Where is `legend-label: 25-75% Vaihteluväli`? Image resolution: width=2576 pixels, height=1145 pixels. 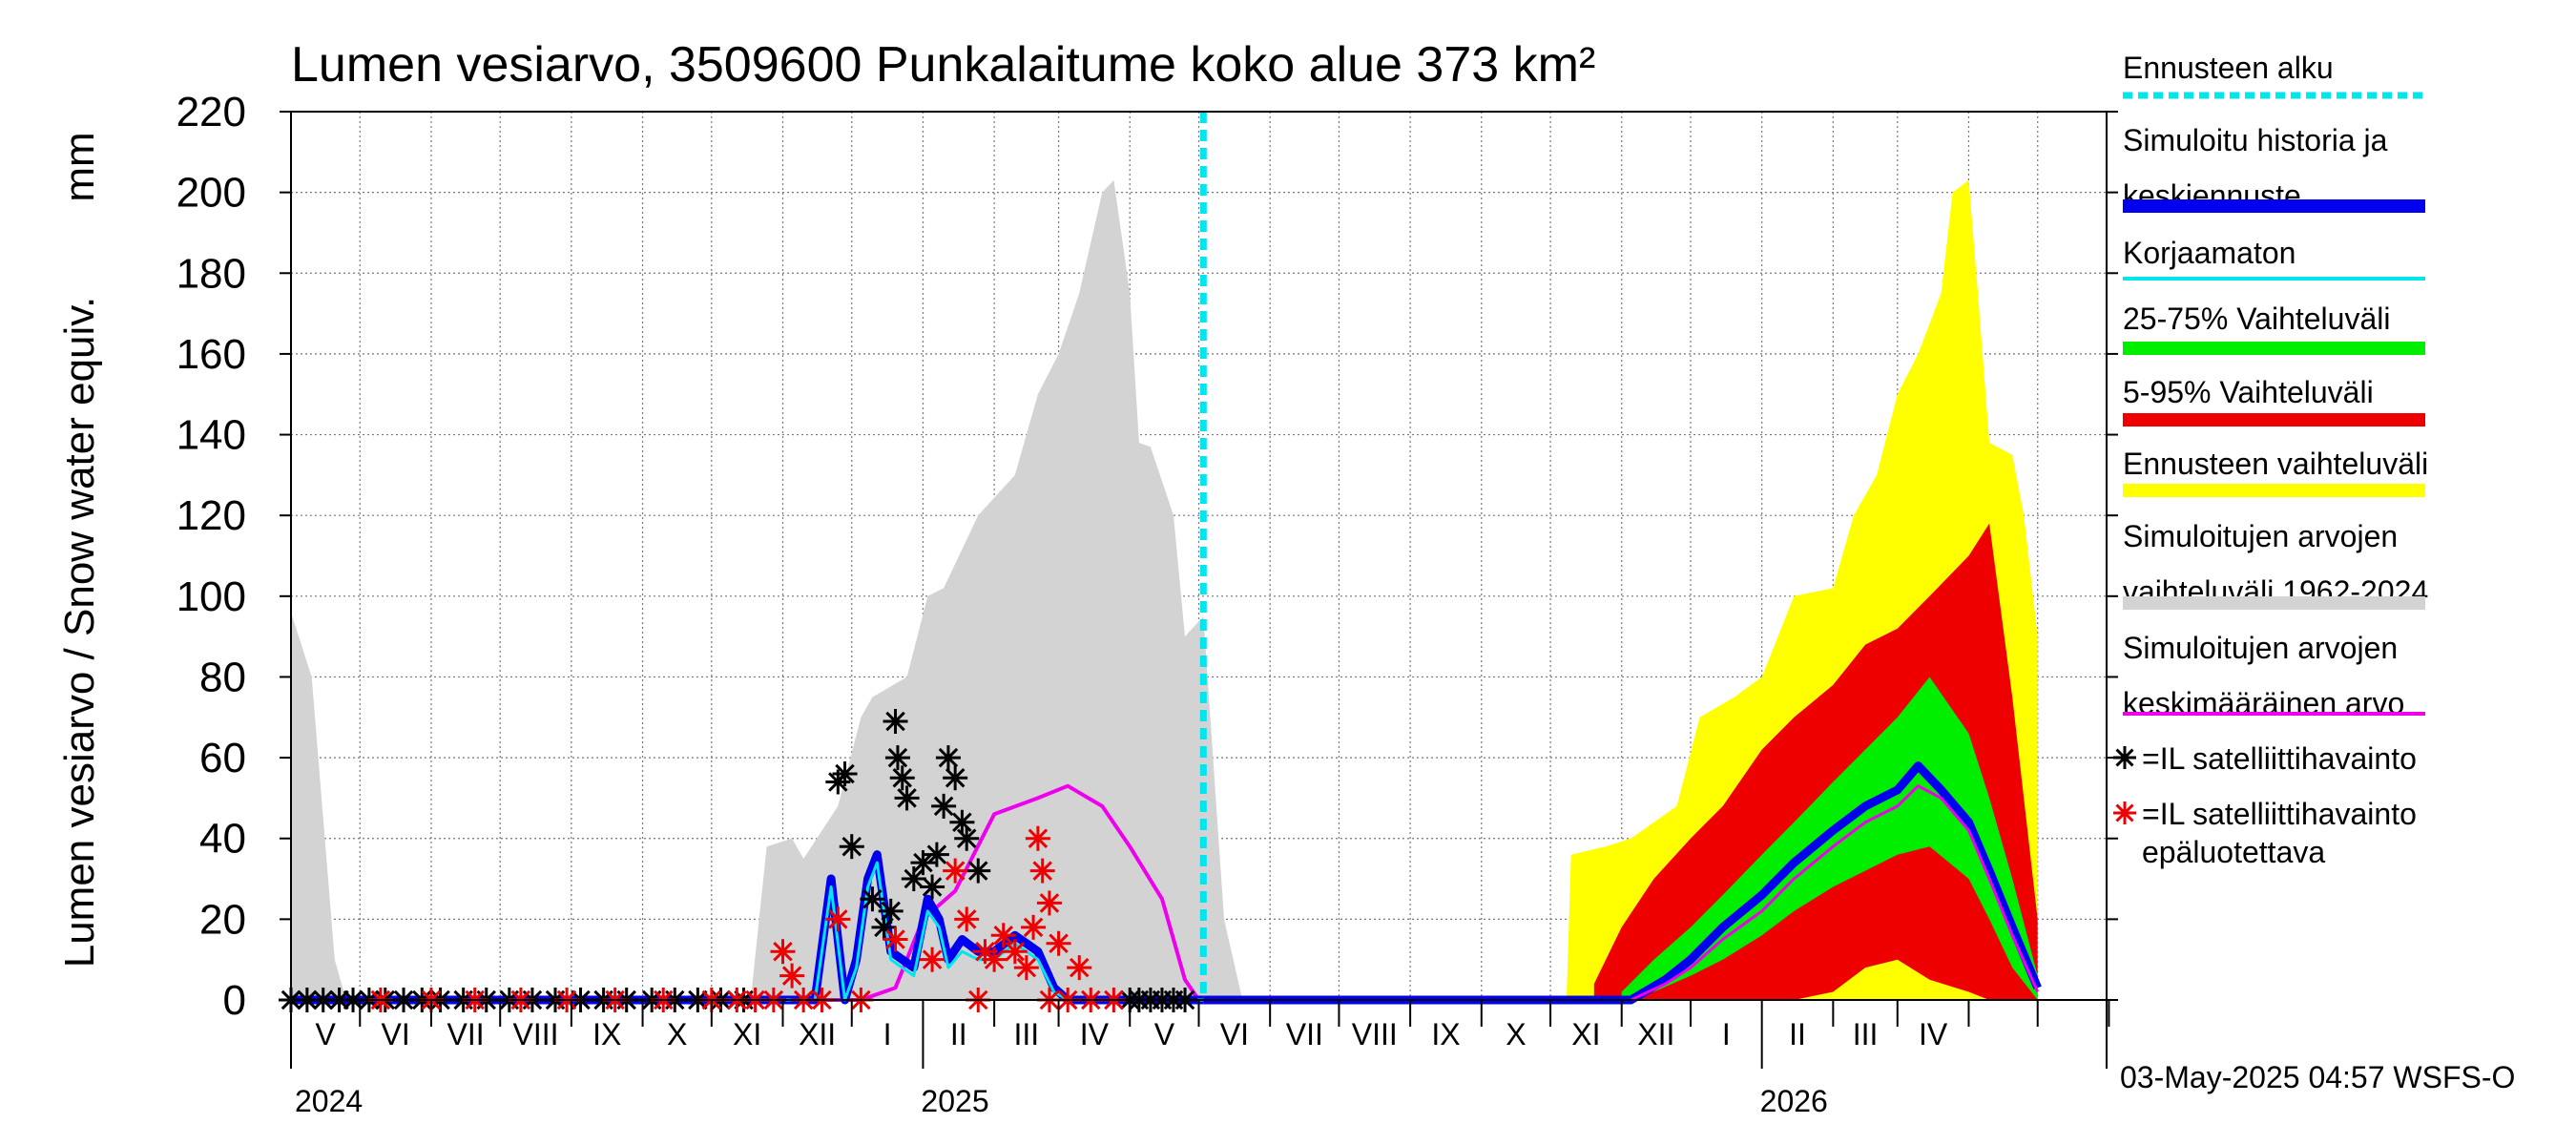
legend-label: 25-75% Vaihteluväli is located at coordinates (2256, 319).